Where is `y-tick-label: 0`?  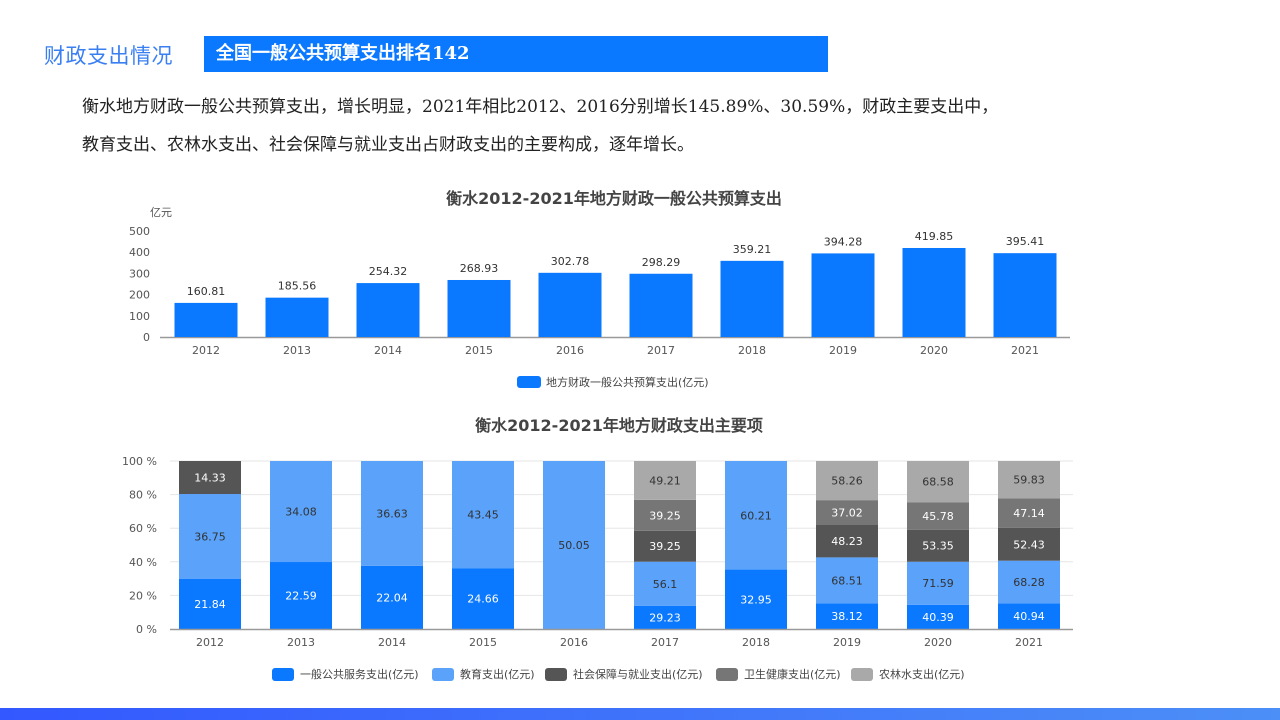 y-tick-label: 0 is located at coordinates (146, 337).